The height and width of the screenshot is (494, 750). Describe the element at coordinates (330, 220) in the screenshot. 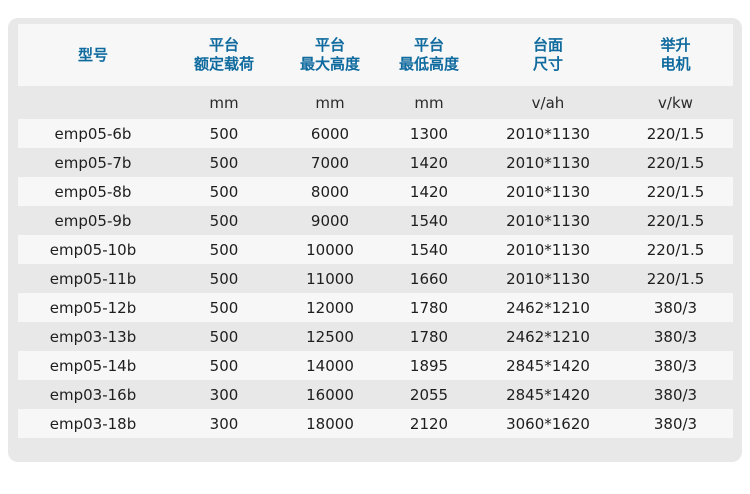

I see `cell-max-height: 9000` at that location.